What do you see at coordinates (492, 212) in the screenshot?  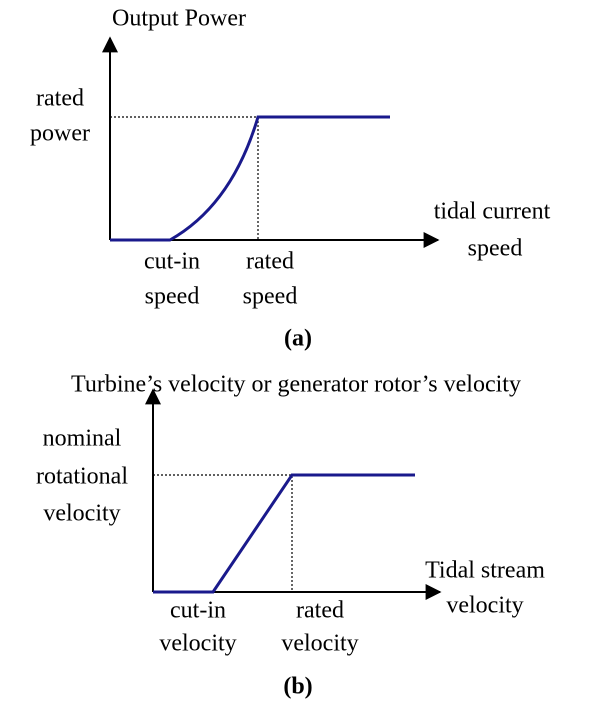 I see `x-axis-label: tidal current` at bounding box center [492, 212].